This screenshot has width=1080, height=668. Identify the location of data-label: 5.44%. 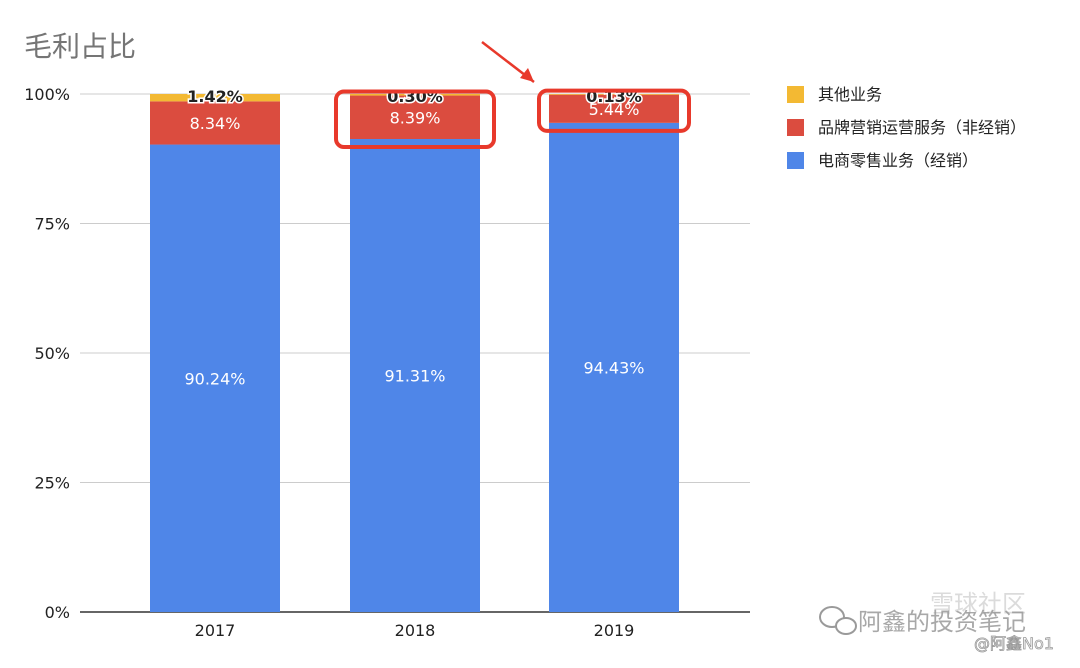
(614, 109).